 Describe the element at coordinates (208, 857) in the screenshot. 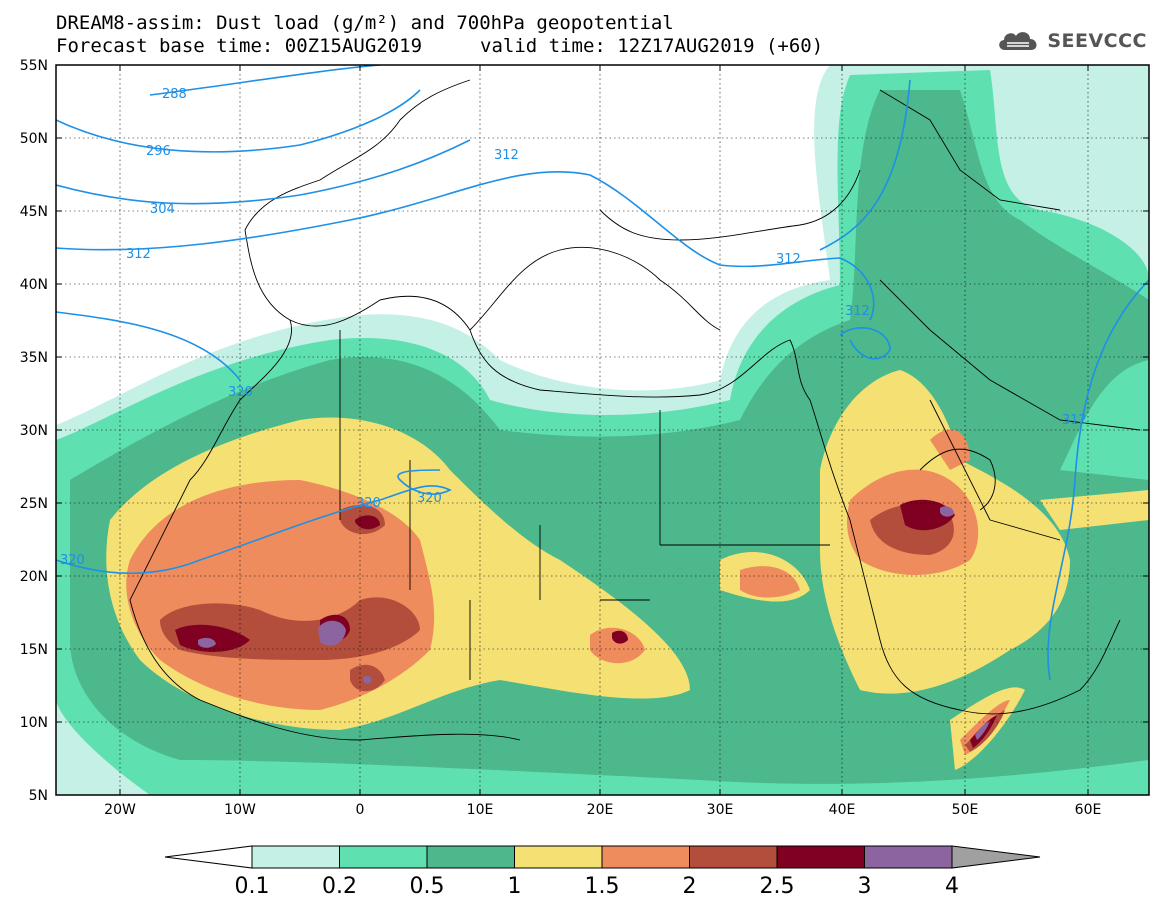

I see `colorbar-under-arrow` at that location.